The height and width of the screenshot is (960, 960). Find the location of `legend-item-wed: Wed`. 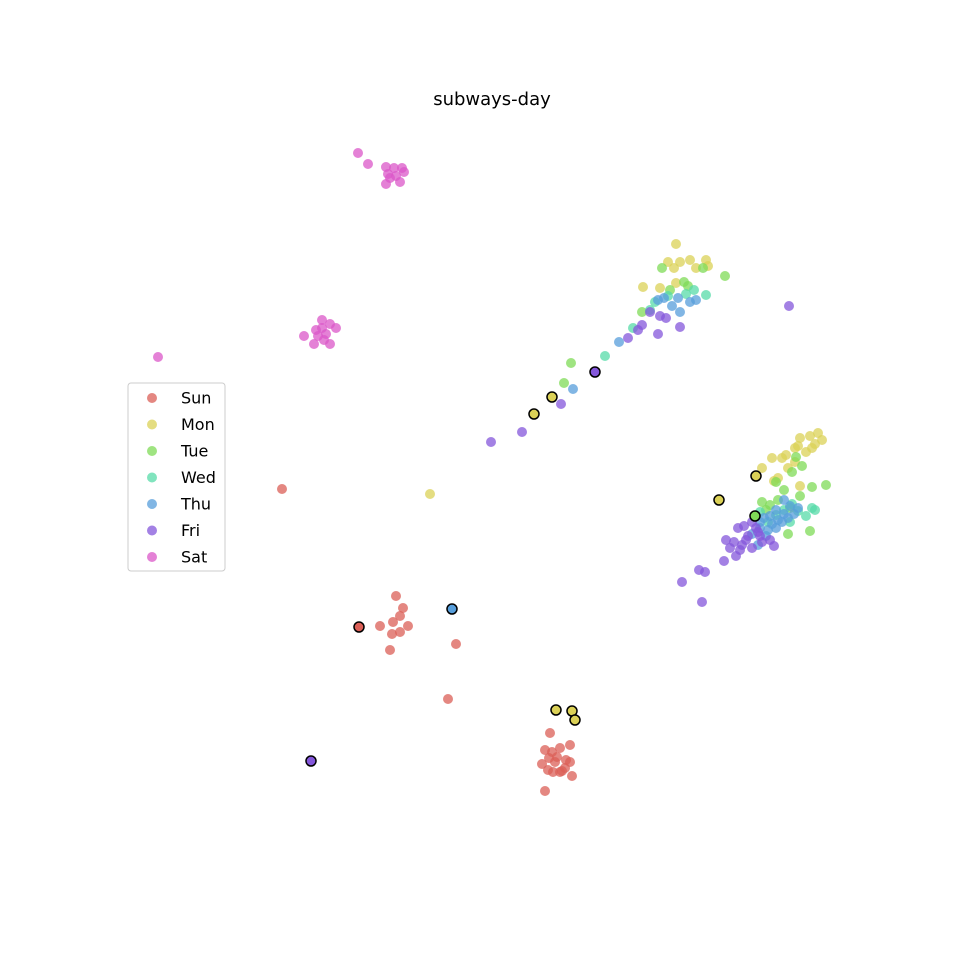

legend-item-wed: Wed is located at coordinates (181, 477).